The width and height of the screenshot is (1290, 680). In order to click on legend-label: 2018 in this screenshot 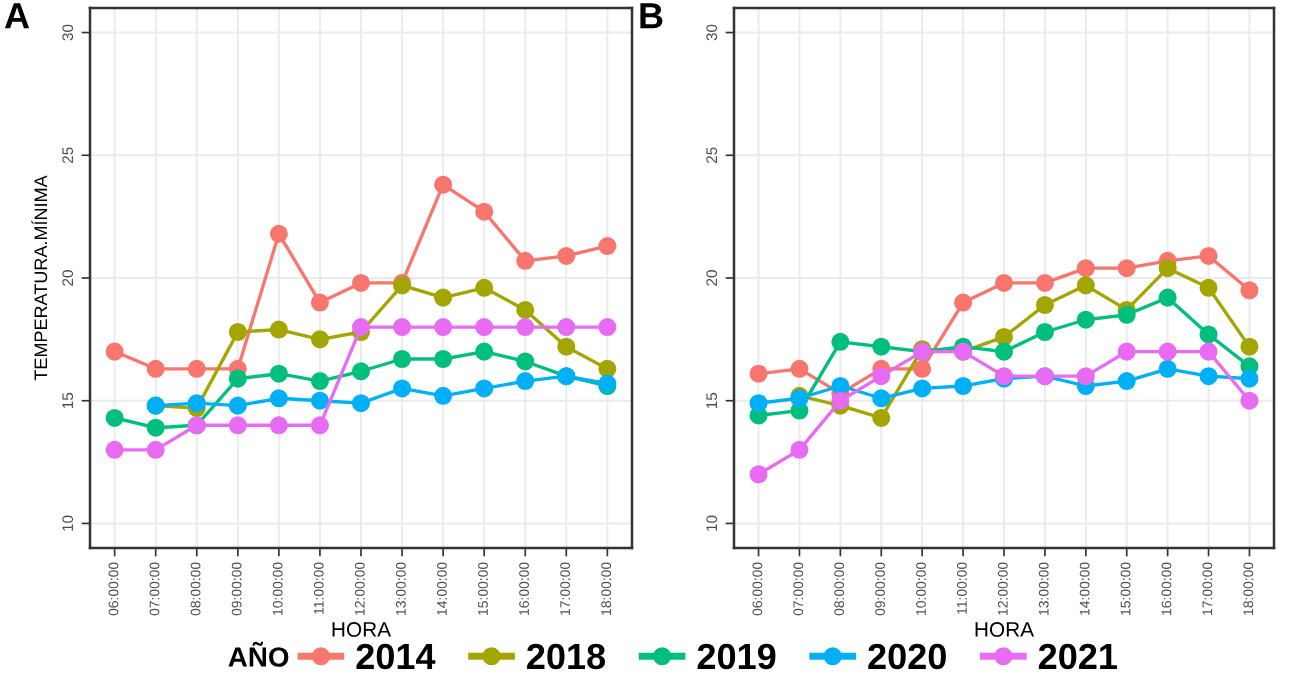, I will do `click(566, 656)`.